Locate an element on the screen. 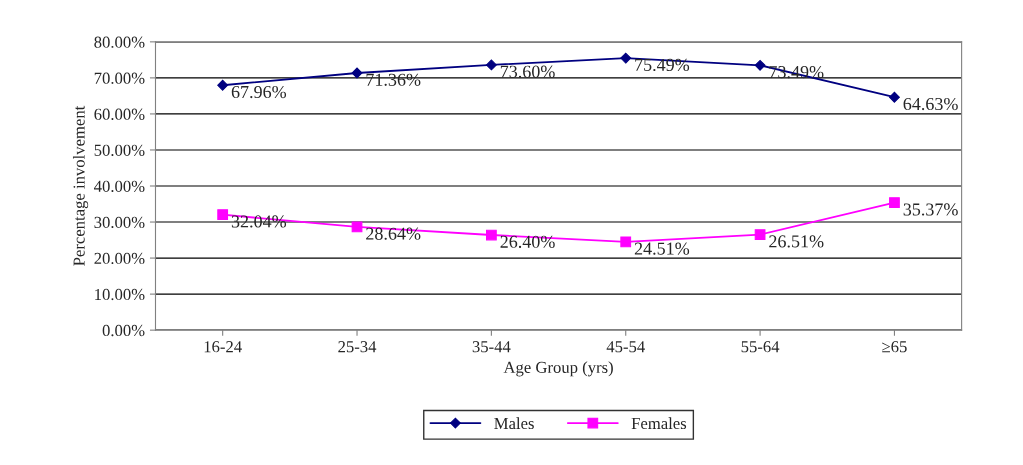 The width and height of the screenshot is (1023, 465). y-tick-label: 40.00% is located at coordinates (119, 186).